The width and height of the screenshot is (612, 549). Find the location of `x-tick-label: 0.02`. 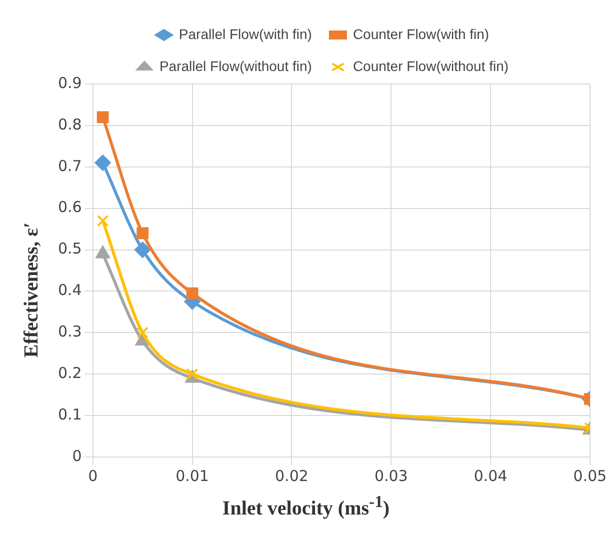

x-tick-label: 0.02 is located at coordinates (291, 475).